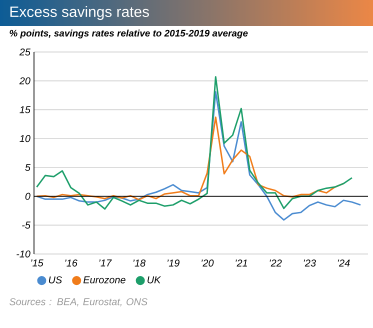 This screenshot has width=373, height=328. I want to click on y-tick-label: -5, so click(26, 225).